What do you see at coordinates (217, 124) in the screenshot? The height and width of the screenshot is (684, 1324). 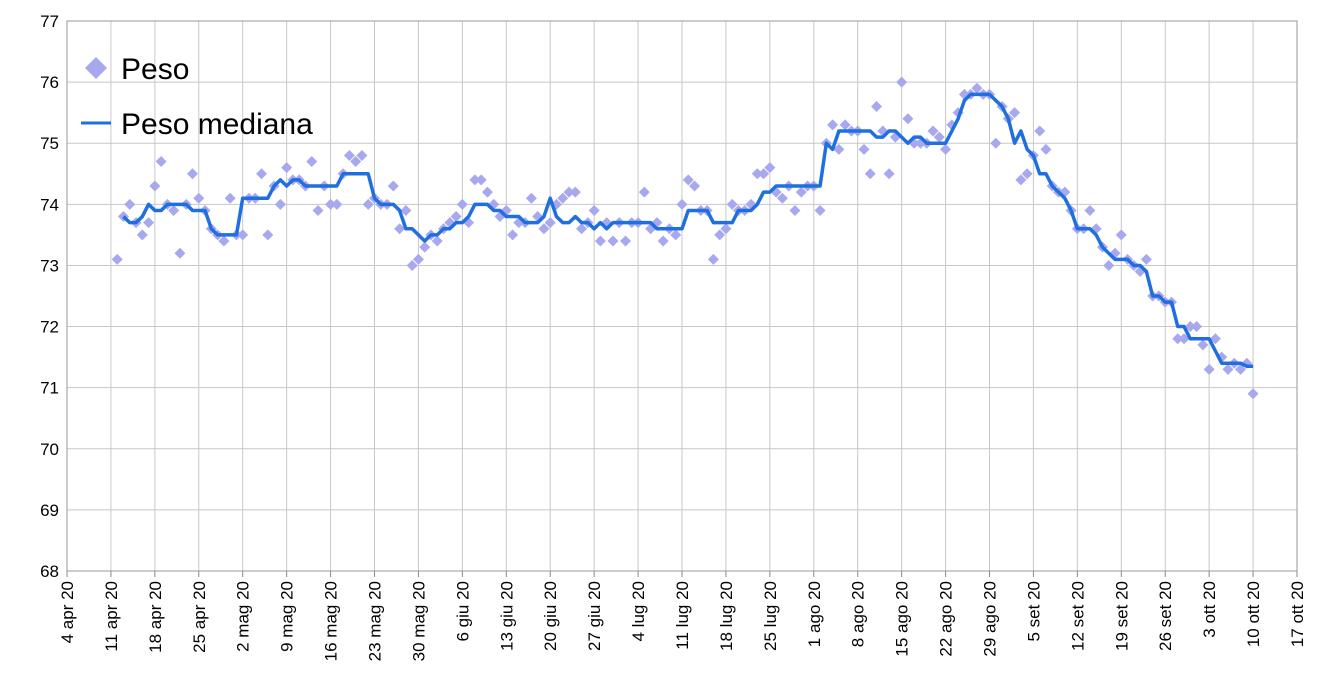 I see `legend-label: Peso mediana` at bounding box center [217, 124].